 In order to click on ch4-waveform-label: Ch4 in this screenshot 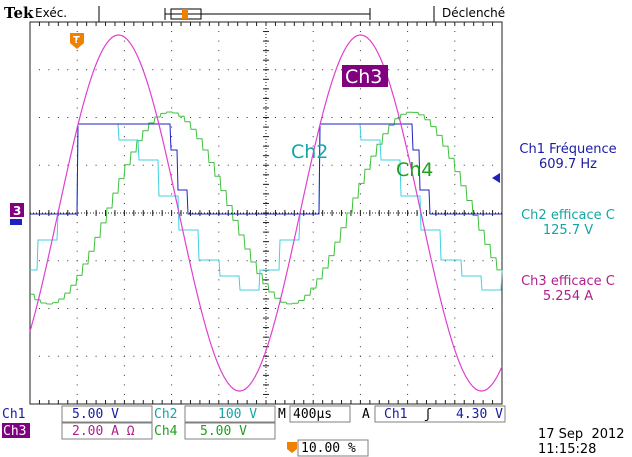, I will do `click(414, 170)`.